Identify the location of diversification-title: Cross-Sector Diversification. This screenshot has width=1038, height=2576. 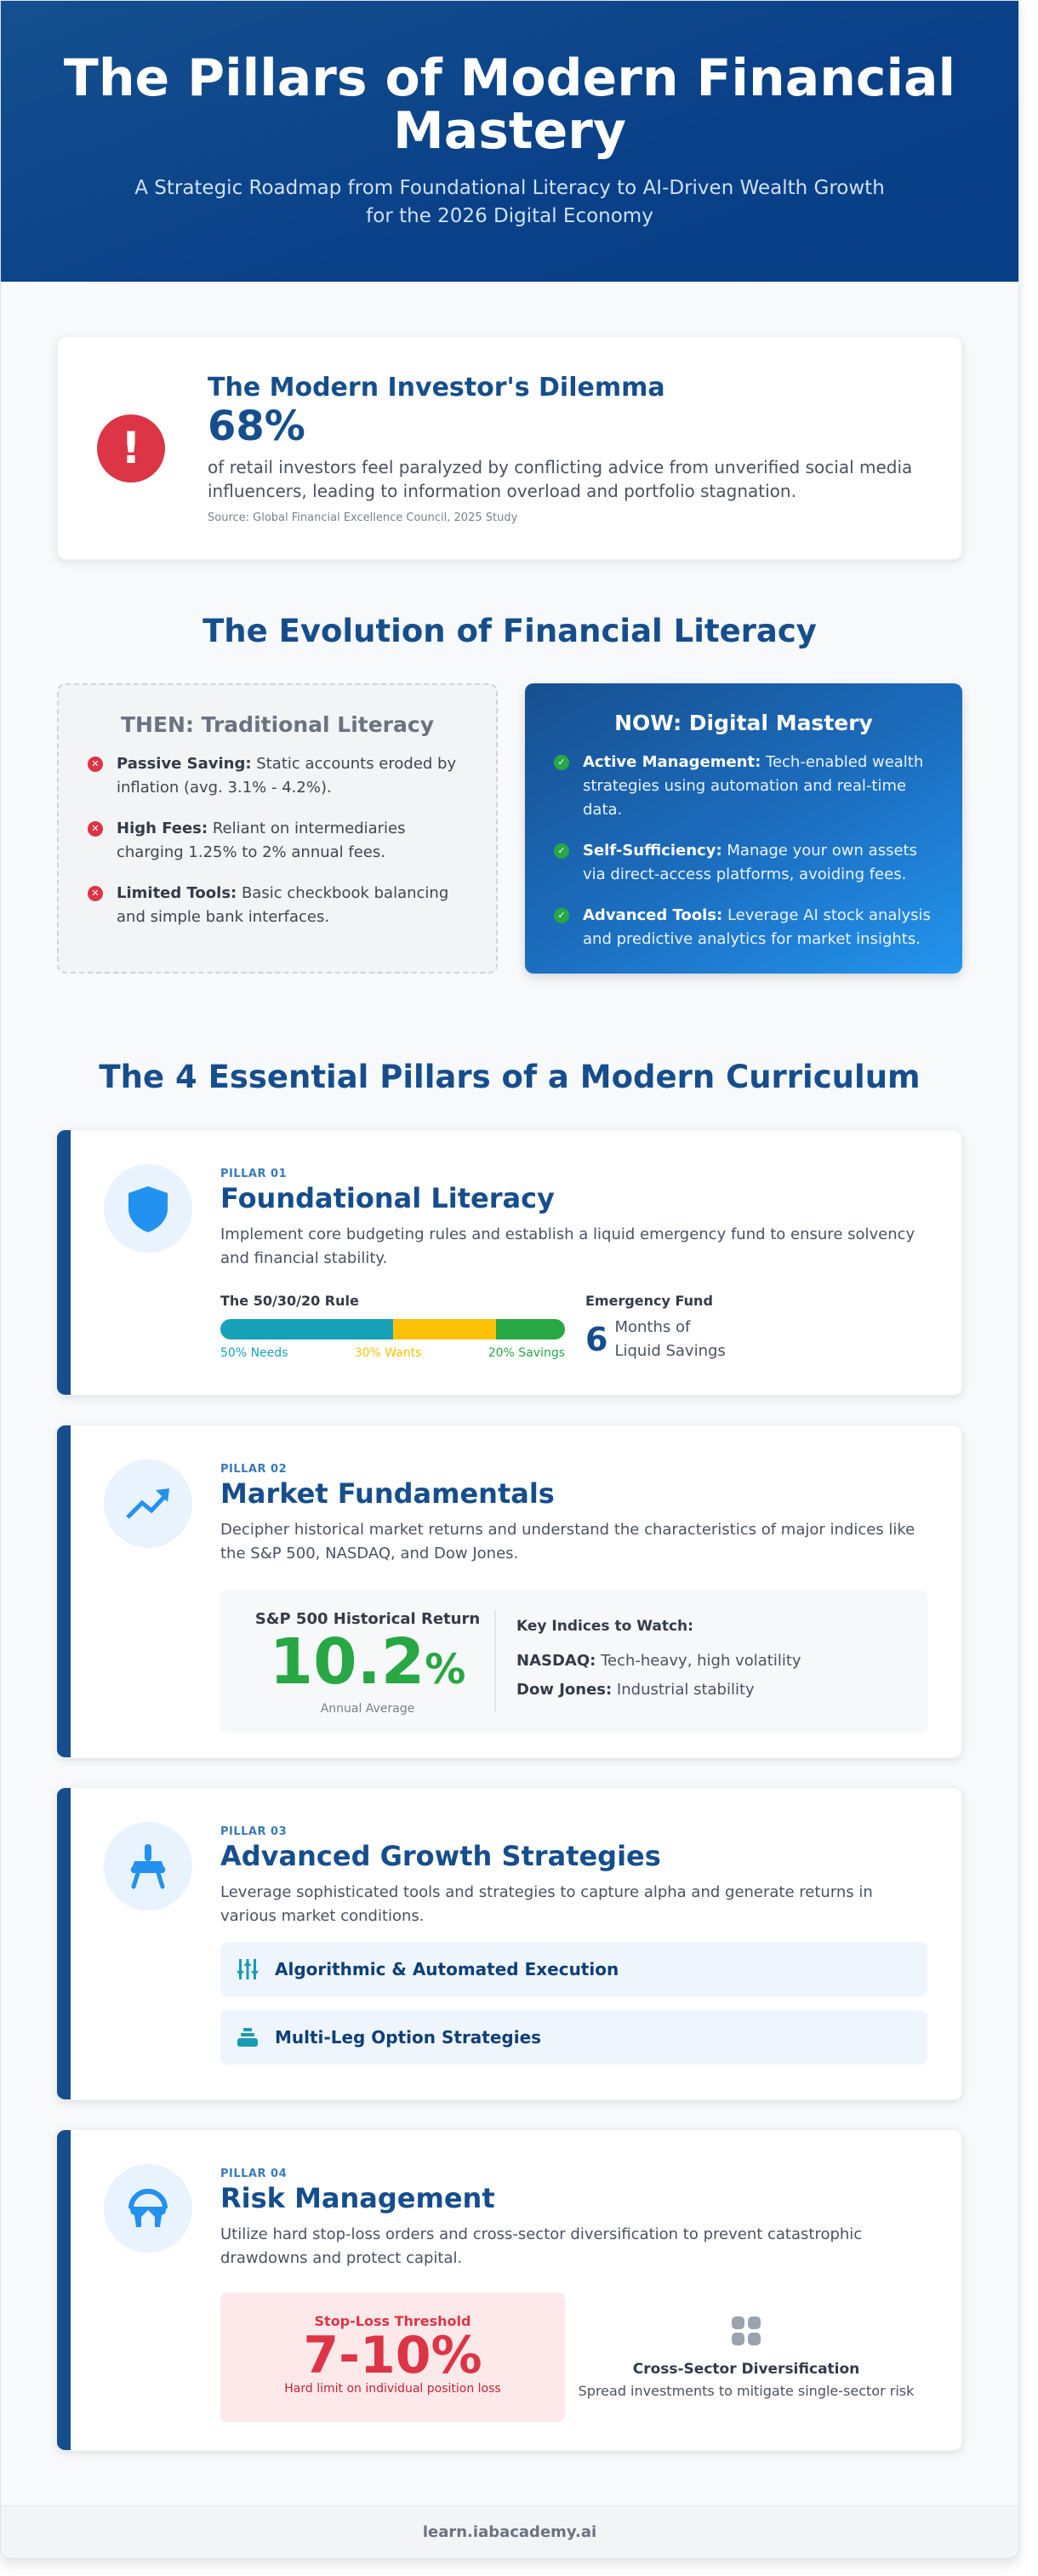
(746, 2369).